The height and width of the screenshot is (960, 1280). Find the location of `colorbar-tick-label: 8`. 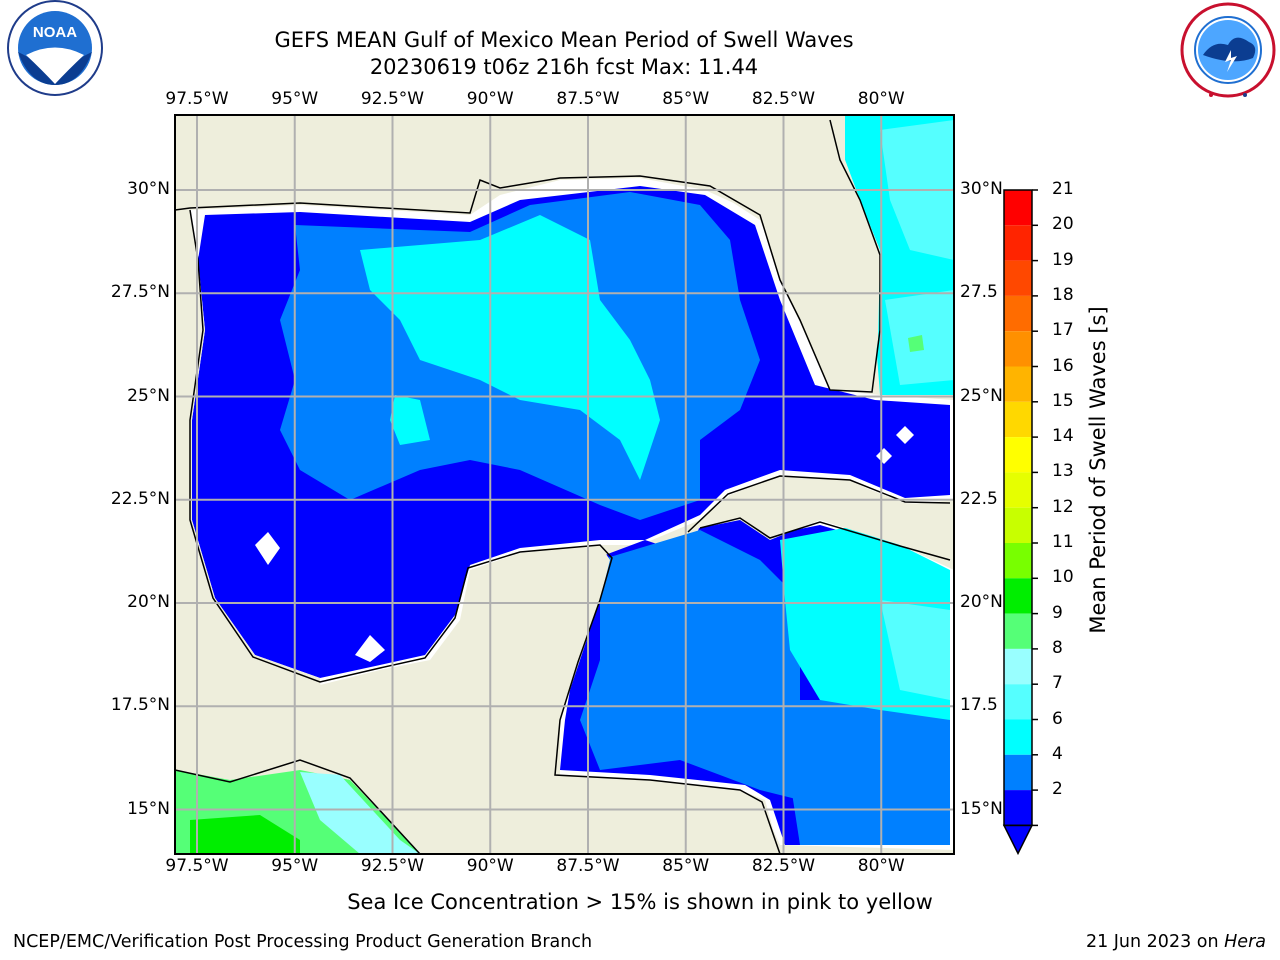

colorbar-tick-label: 8 is located at coordinates (1057, 647).